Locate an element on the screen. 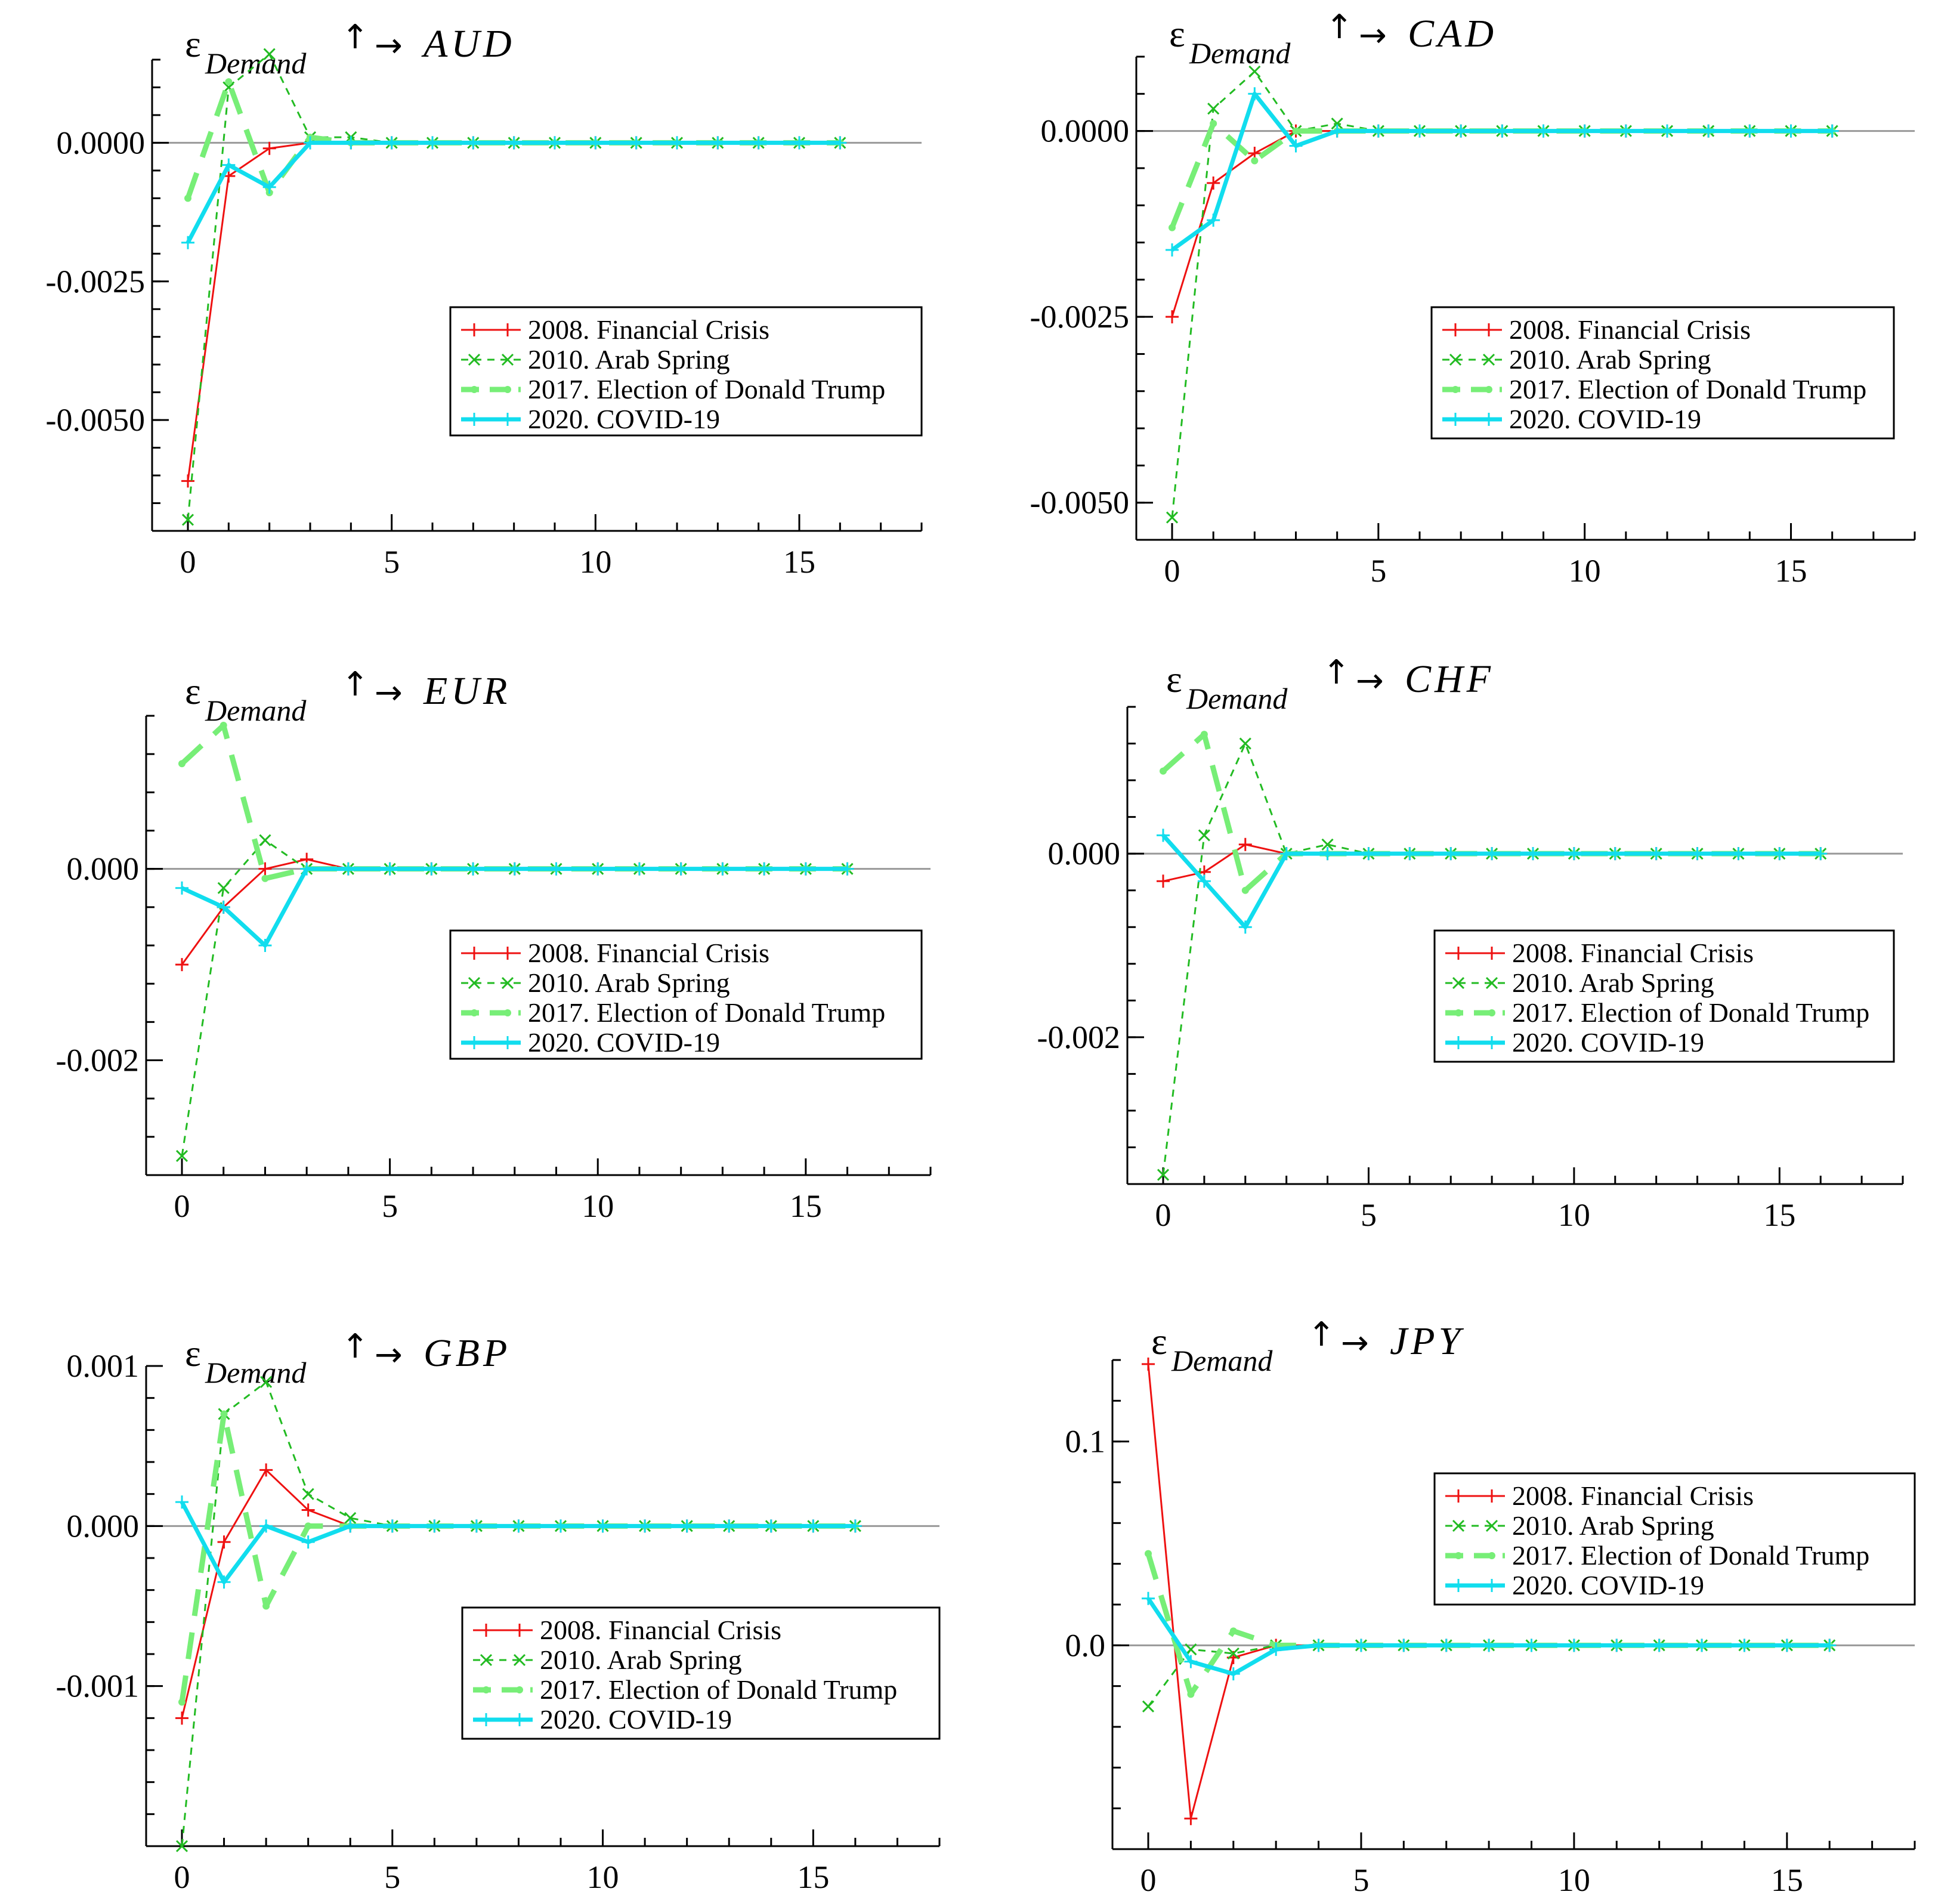 This screenshot has width=1935, height=1904. x-tick-label-chf: 10 is located at coordinates (1574, 1215).